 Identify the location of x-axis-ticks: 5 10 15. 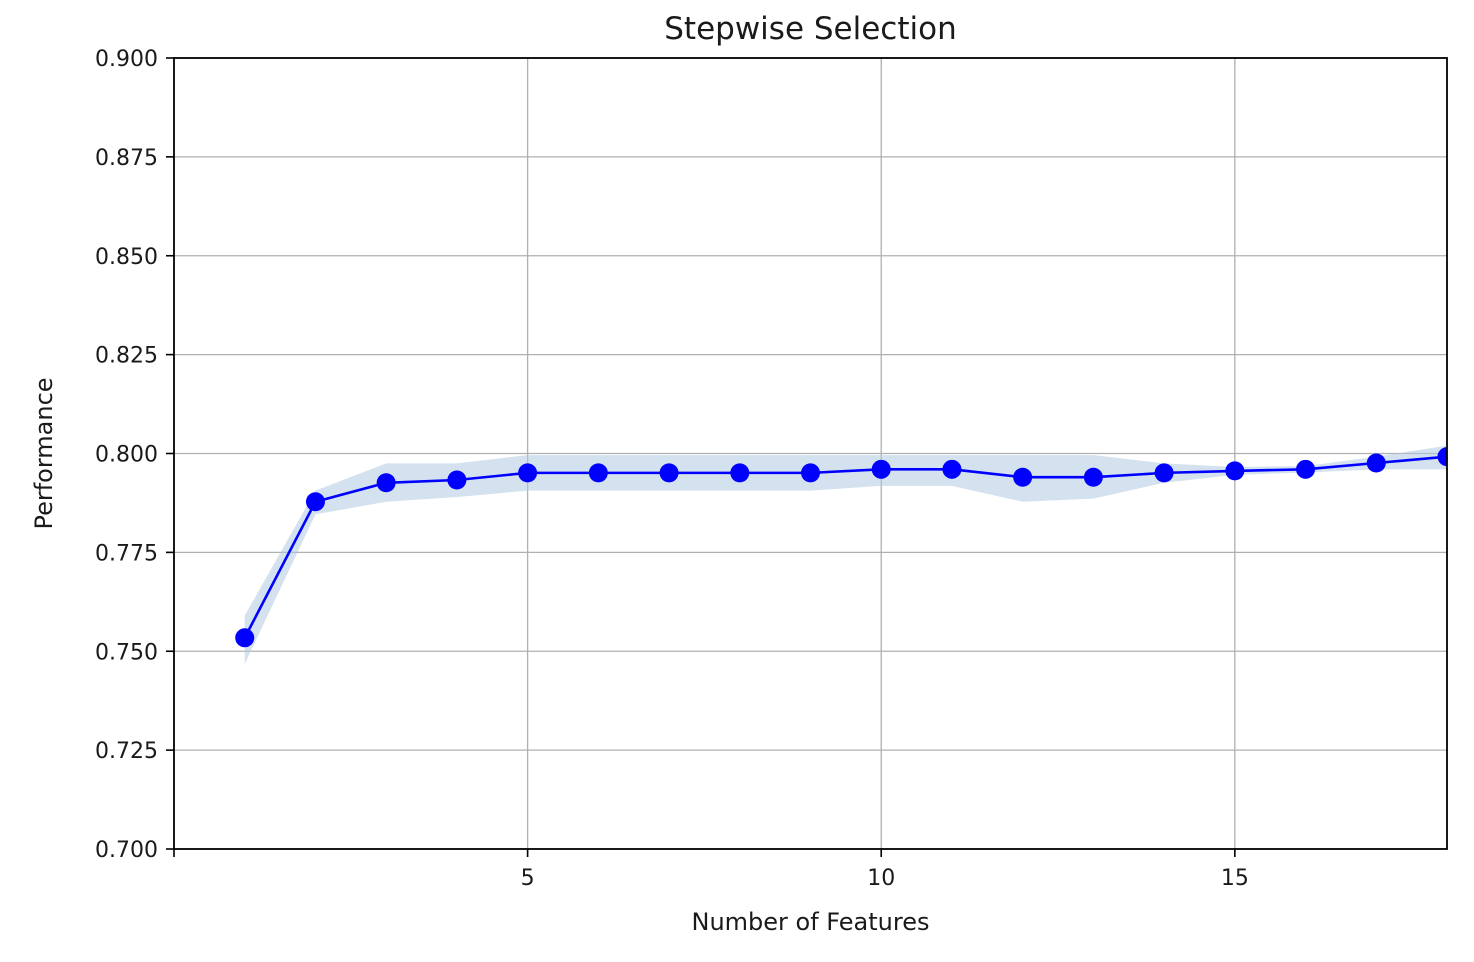
(711, 870).